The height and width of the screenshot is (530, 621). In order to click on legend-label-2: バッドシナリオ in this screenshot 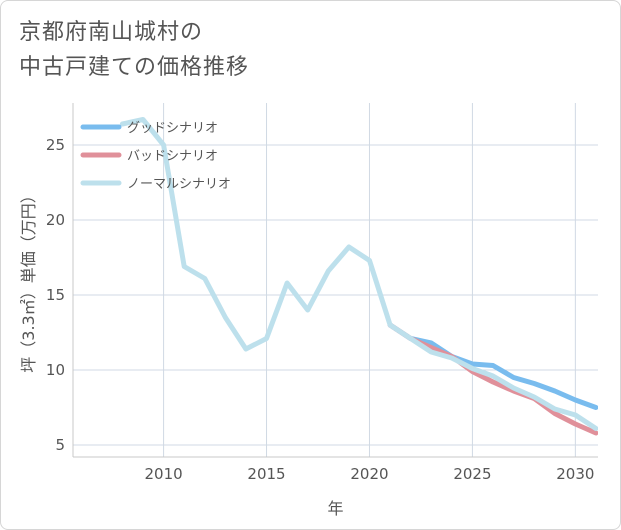, I will do `click(172, 156)`.